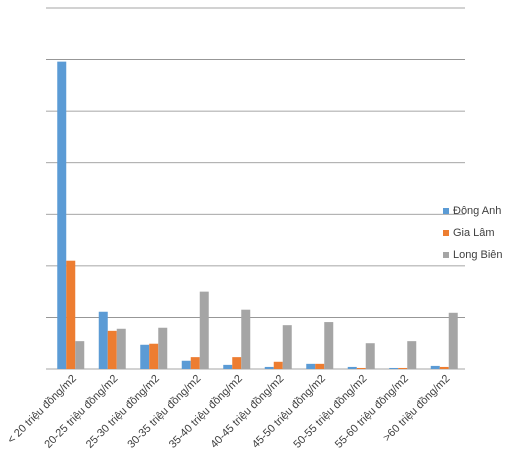 The width and height of the screenshot is (513, 468). Describe the element at coordinates (289, 412) in the screenshot. I see `x-tick-label: 45-50 triệu đồng/m2` at that location.